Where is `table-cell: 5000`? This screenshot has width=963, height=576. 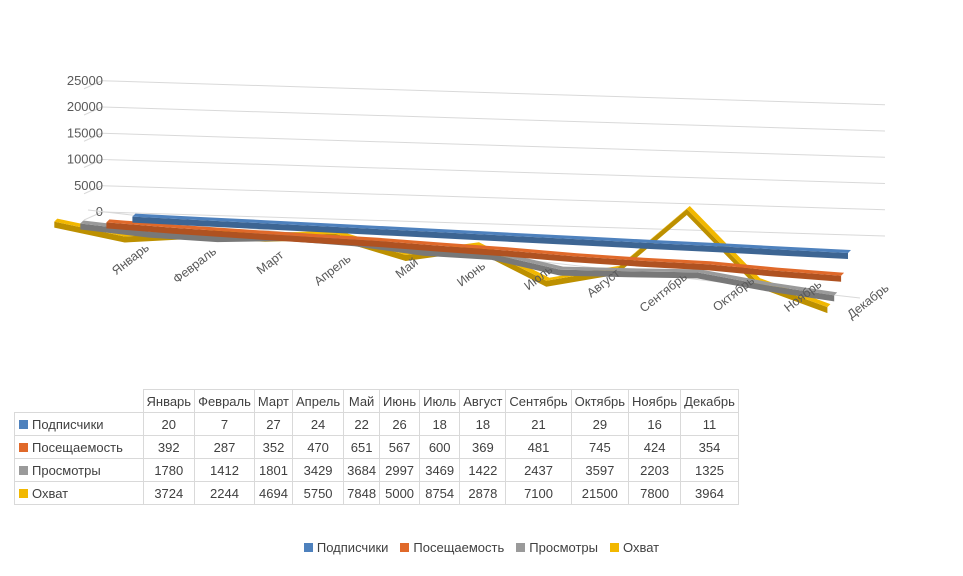 table-cell: 5000 is located at coordinates (400, 493).